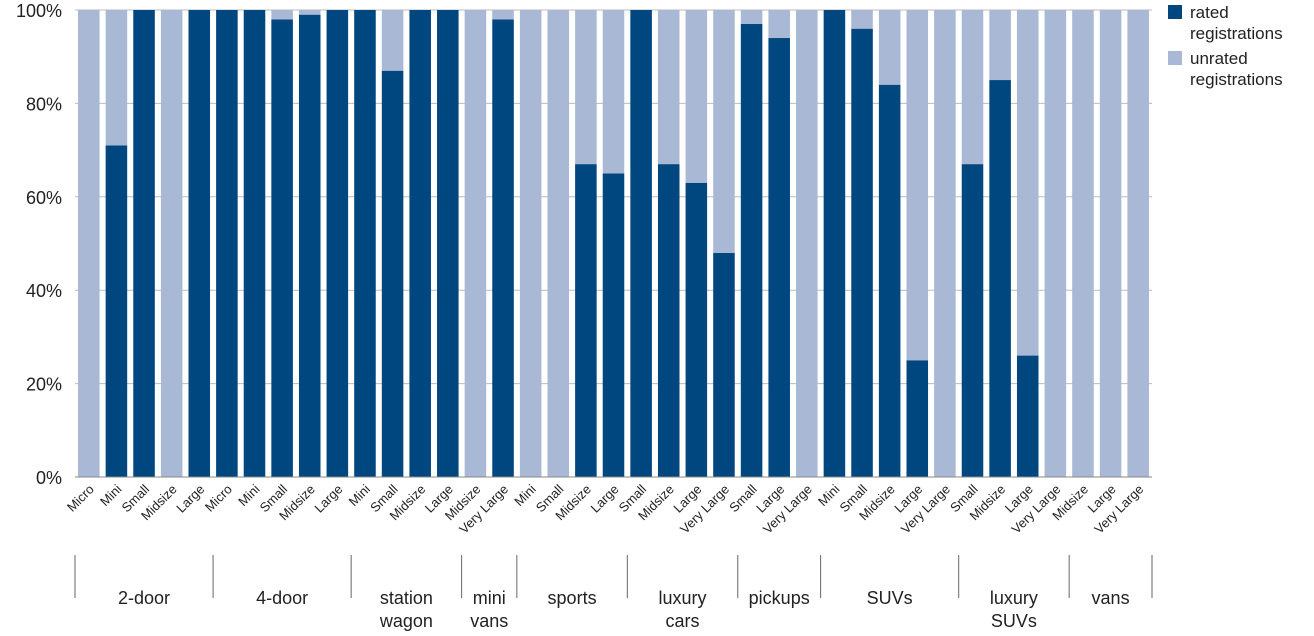 This screenshot has width=1314, height=636. What do you see at coordinates (49, 478) in the screenshot?
I see `y-tick-label: 0%` at bounding box center [49, 478].